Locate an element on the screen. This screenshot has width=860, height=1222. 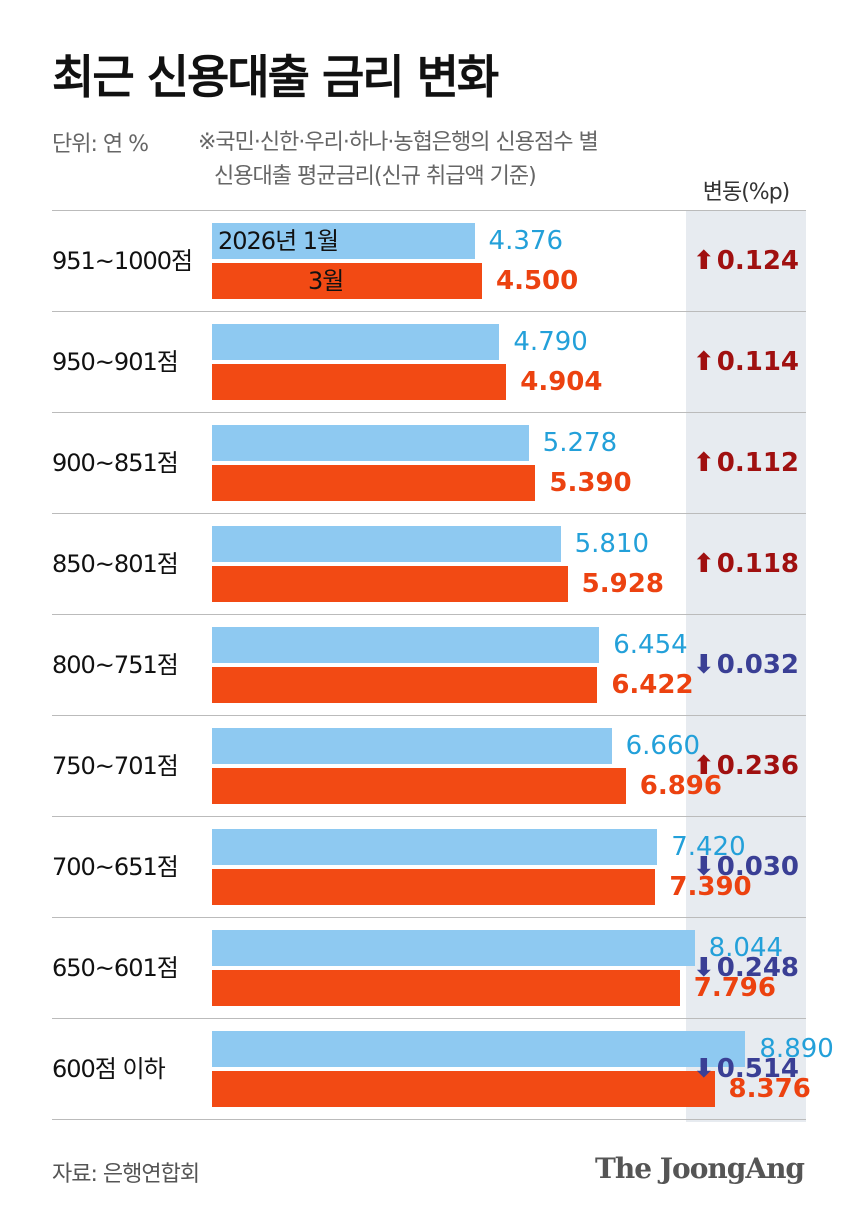
data-label-mar: 5.390 is located at coordinates (590, 483).